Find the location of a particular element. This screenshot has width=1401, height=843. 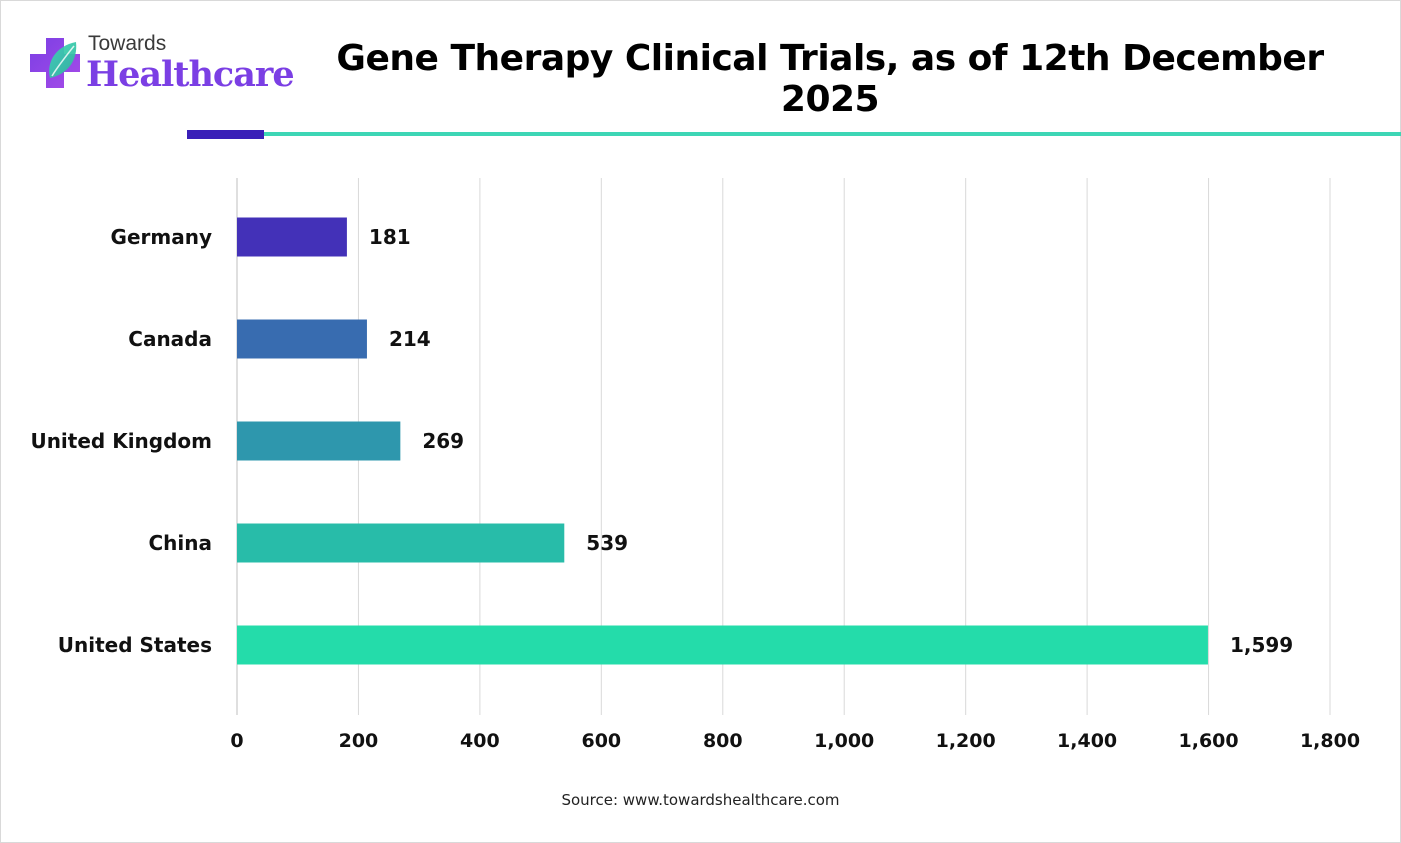

medical-cross-leaf-icon is located at coordinates (55, 63).